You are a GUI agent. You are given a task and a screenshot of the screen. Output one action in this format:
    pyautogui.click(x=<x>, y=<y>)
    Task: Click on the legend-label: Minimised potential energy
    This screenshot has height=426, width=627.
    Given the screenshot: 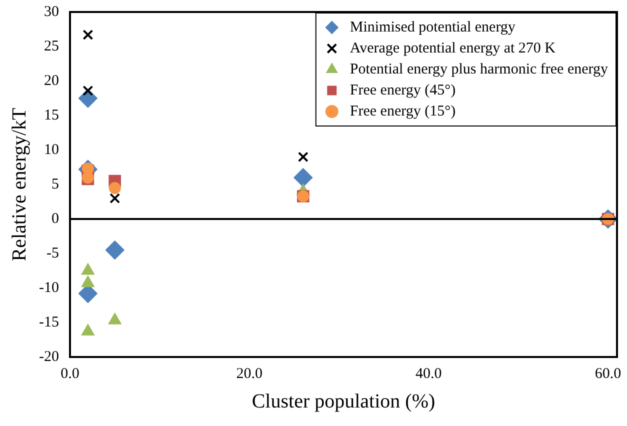 What is the action you would take?
    pyautogui.click(x=433, y=27)
    